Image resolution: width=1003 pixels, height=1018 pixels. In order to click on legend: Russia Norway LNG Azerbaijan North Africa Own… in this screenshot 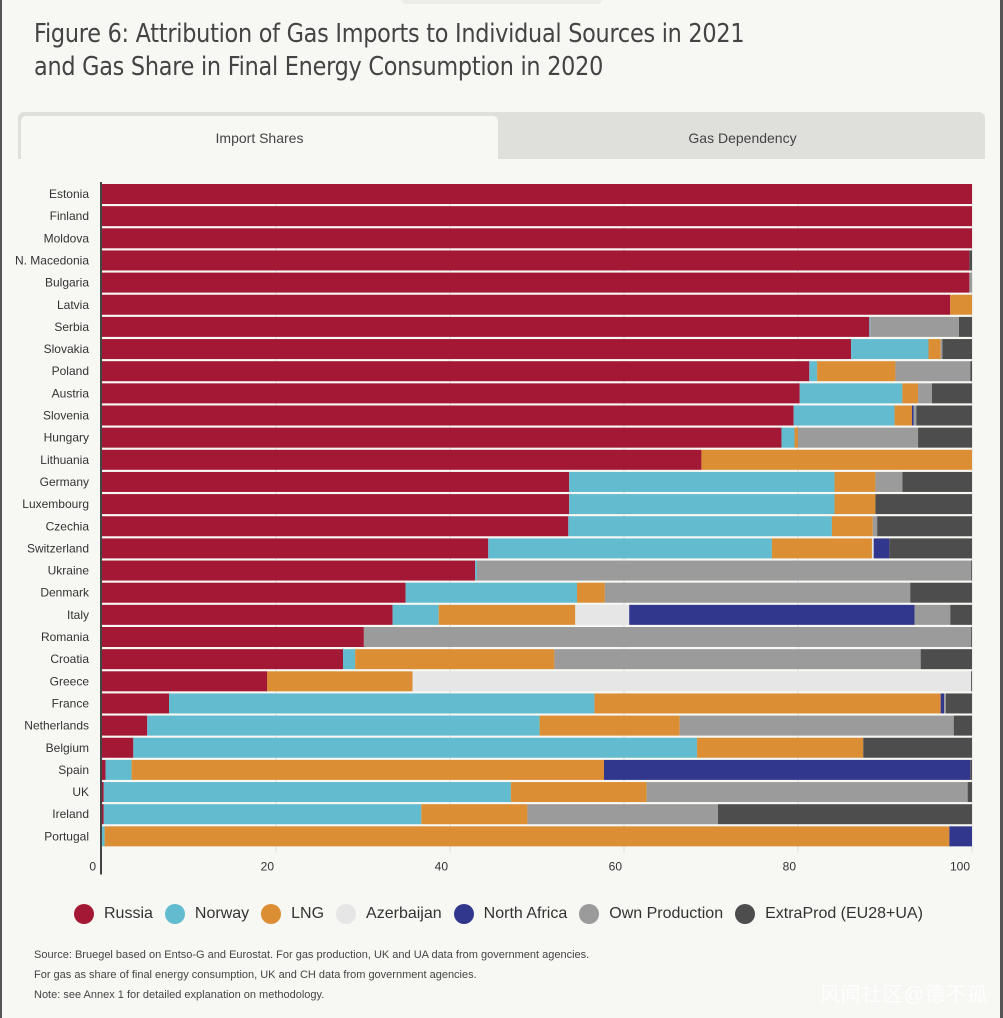, I will do `click(504, 914)`.